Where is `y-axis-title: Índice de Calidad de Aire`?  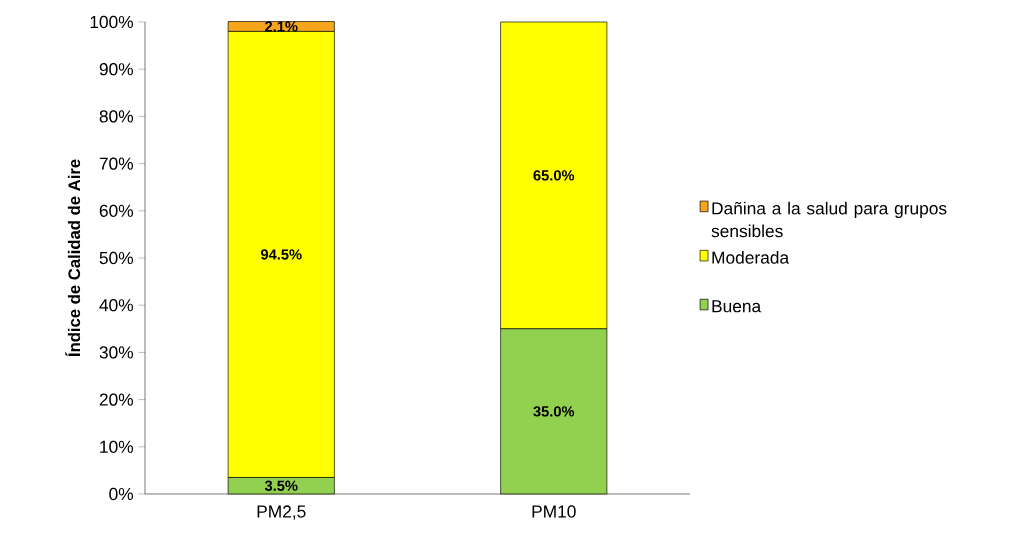
y-axis-title: Índice de Calidad de Aire is located at coordinates (73, 258).